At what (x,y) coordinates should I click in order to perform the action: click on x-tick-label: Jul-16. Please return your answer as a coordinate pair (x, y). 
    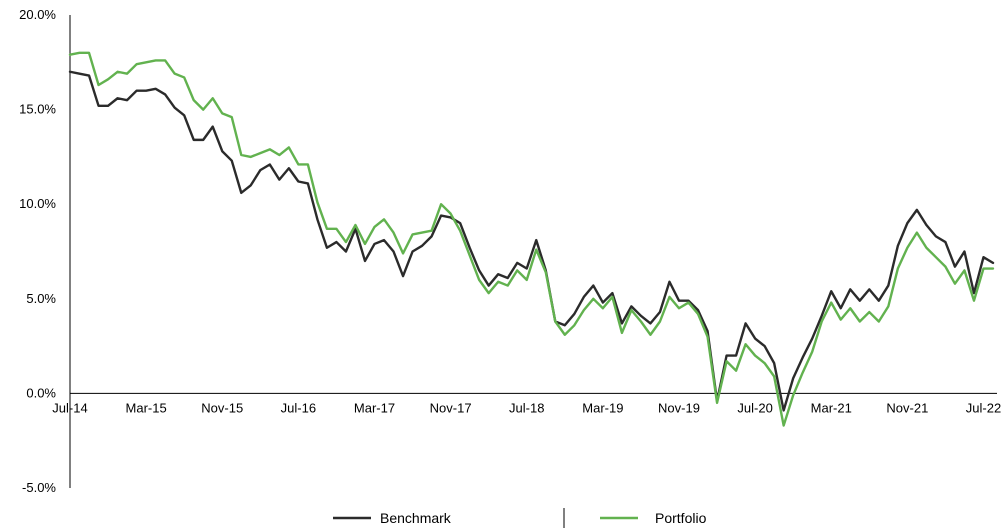
    Looking at the image, I should click on (298, 407).